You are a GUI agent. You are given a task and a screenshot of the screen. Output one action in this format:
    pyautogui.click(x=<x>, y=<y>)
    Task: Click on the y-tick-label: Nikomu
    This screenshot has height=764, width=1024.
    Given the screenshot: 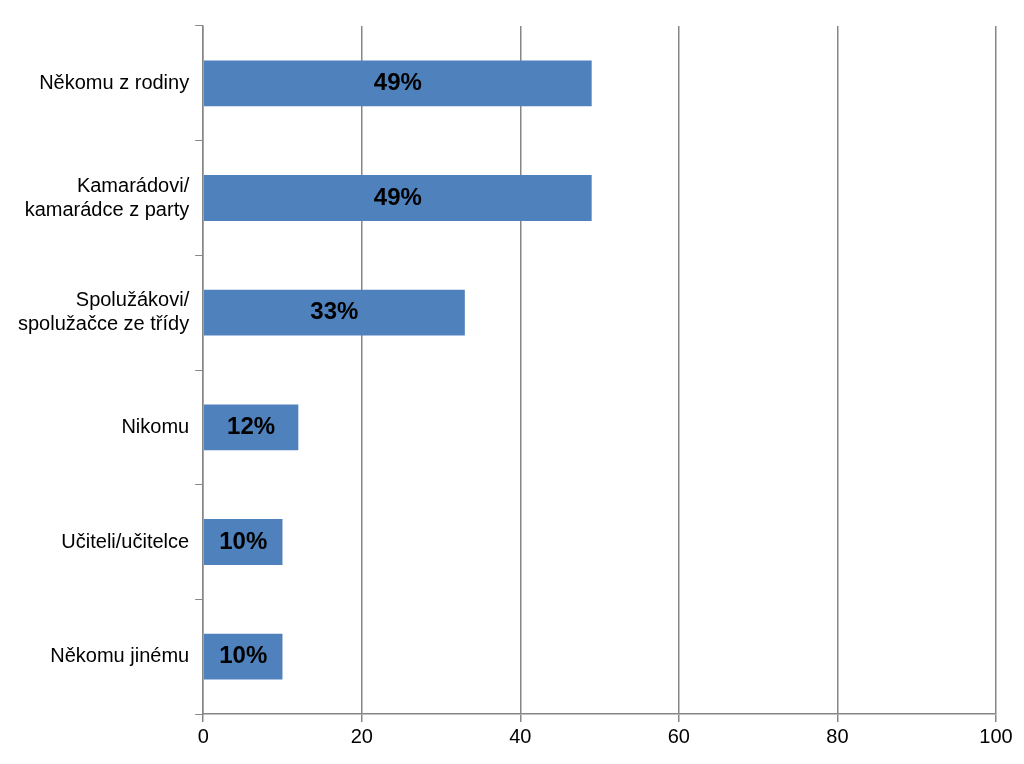 What is the action you would take?
    pyautogui.click(x=155, y=425)
    